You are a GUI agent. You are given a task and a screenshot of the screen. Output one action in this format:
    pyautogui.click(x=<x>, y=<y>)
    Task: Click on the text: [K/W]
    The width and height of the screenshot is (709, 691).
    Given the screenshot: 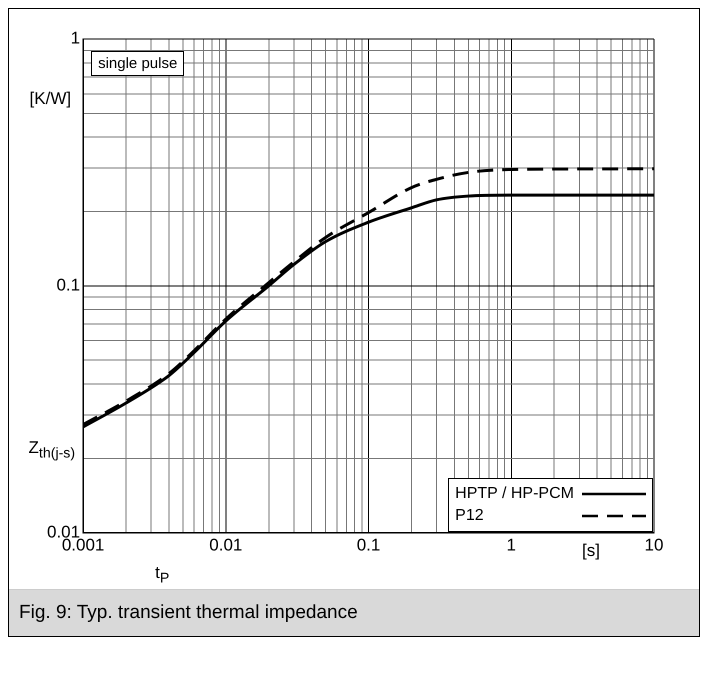 What is the action you would take?
    pyautogui.click(x=51, y=99)
    